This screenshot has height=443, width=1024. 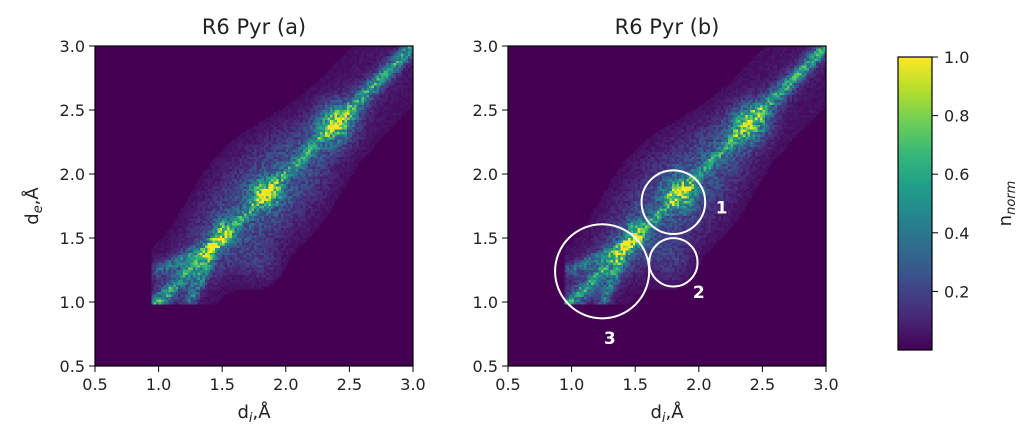 What do you see at coordinates (33, 206) in the screenshot?
I see `y-axis-label: de,Å` at bounding box center [33, 206].